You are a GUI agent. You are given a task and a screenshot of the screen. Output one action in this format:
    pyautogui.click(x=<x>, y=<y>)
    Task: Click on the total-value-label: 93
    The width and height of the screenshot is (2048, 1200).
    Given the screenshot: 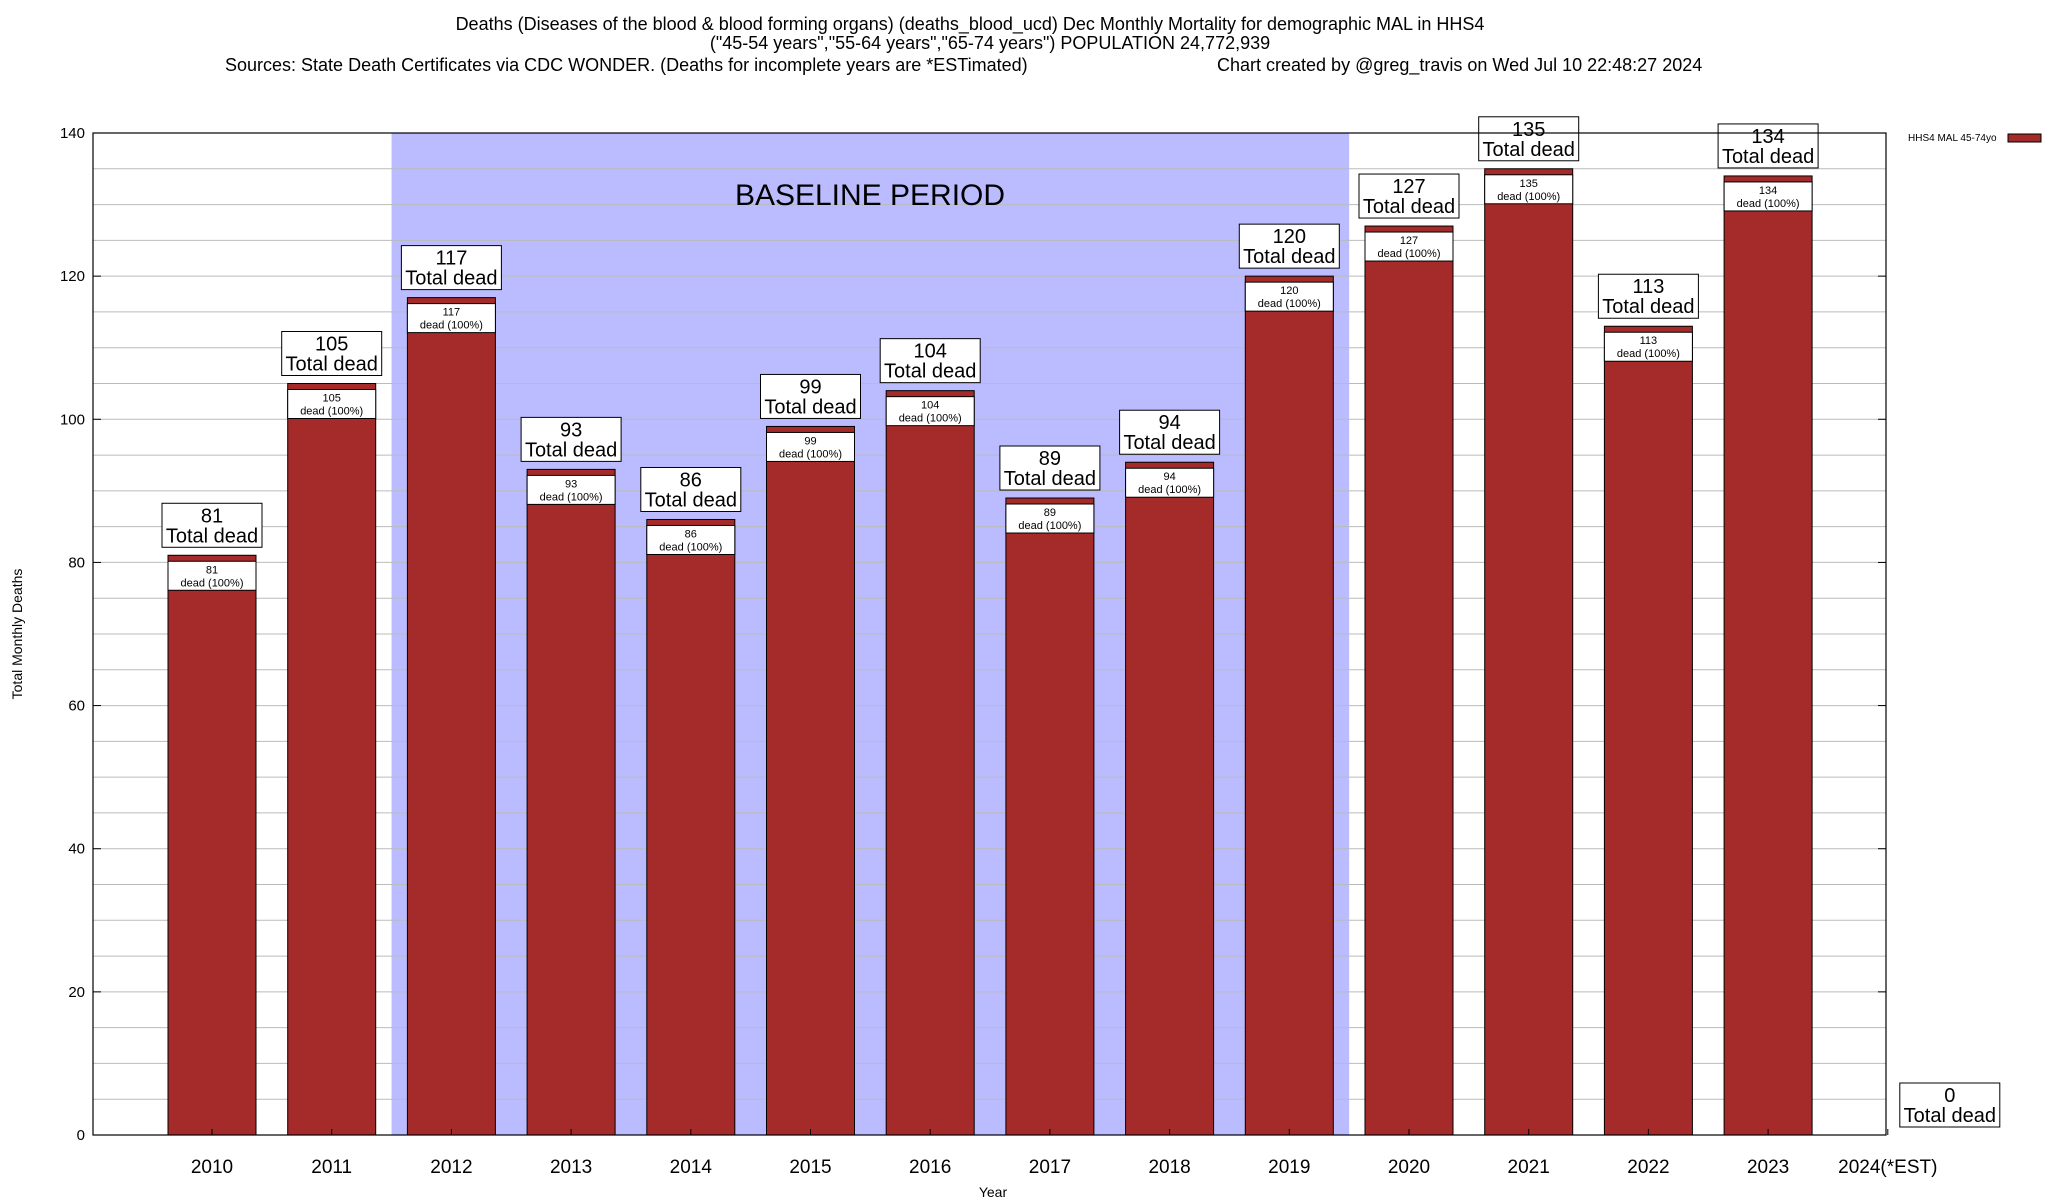 What is the action you would take?
    pyautogui.click(x=571, y=430)
    